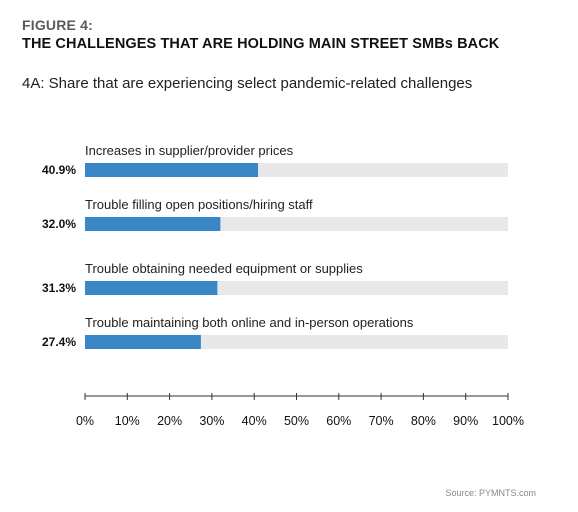 The image size is (578, 512). What do you see at coordinates (381, 421) in the screenshot?
I see `x-tick-label: 70%` at bounding box center [381, 421].